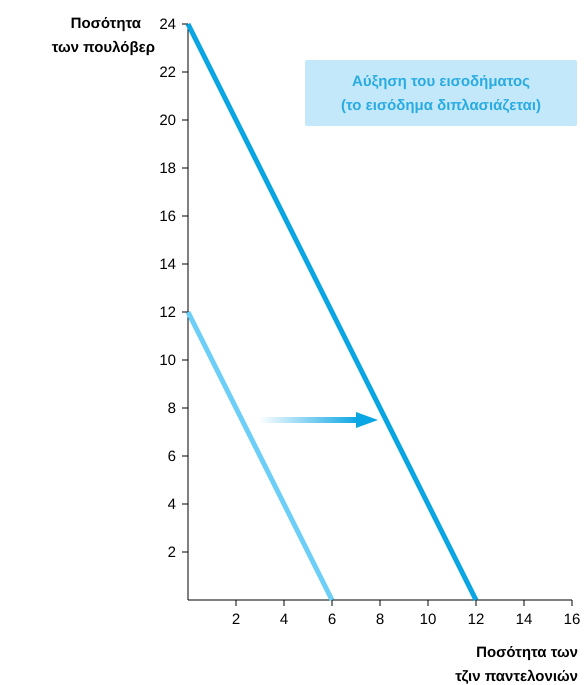 The image size is (584, 685). I want to click on x-tick-label: 10, so click(428, 619).